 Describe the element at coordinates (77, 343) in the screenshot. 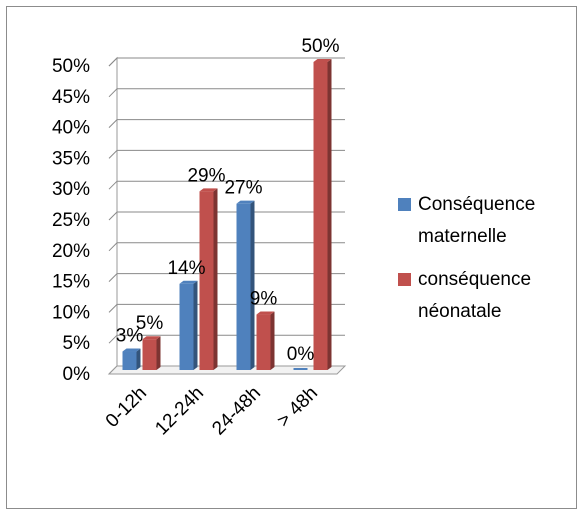

I see `y-tick-label: 5%` at that location.